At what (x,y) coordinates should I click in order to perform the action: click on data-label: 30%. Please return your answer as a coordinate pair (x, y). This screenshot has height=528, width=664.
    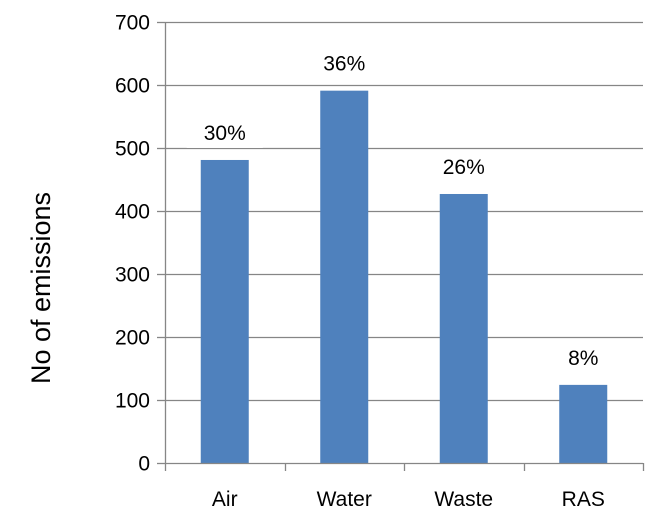
    Looking at the image, I should click on (225, 133).